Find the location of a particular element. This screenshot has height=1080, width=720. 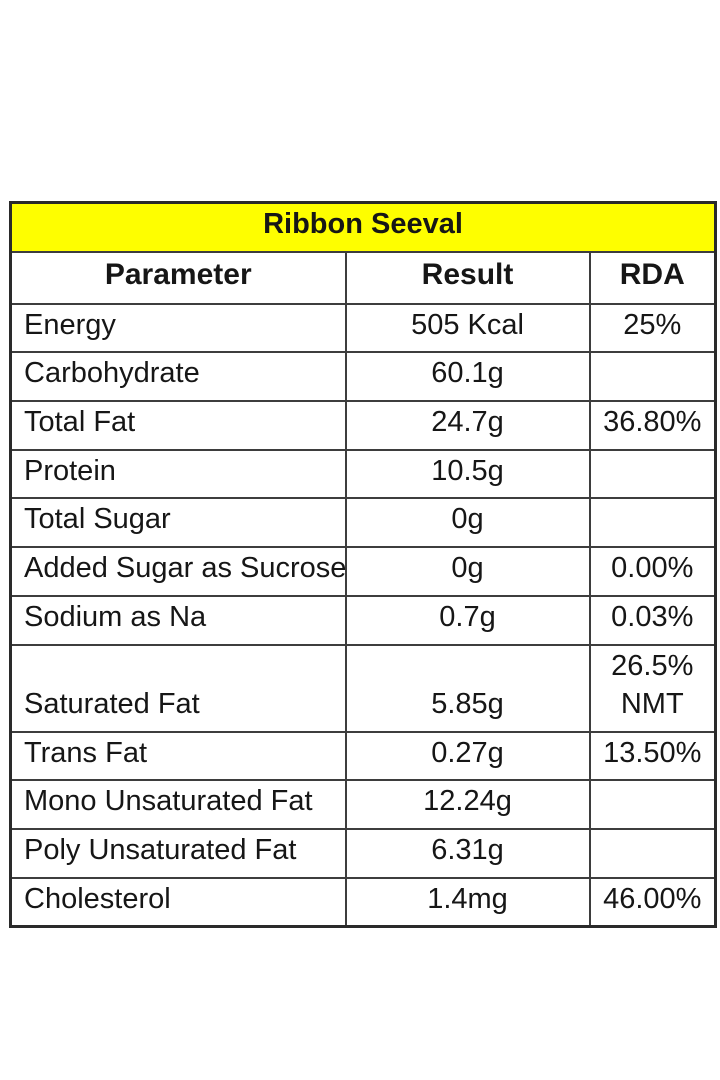

table-row: Added Sugar as Sucrose 0g 0.00% is located at coordinates (363, 571).